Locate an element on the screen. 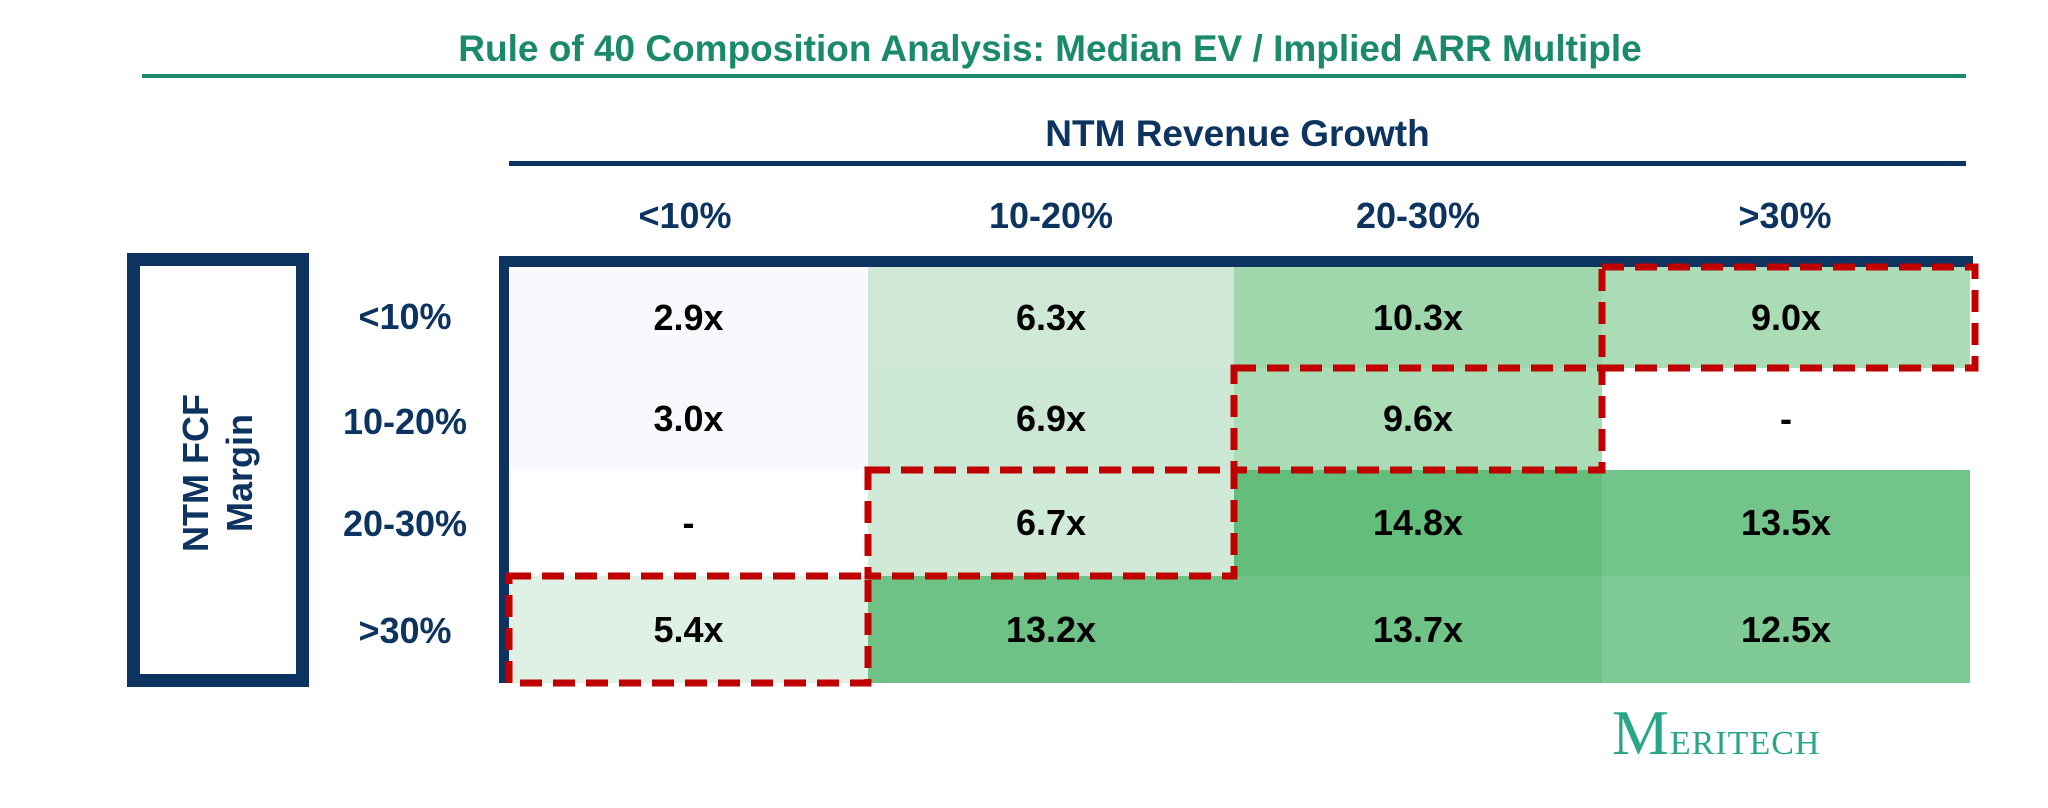 This screenshot has height=808, width=2048. heatmap-cell: 3.0x is located at coordinates (688, 419).